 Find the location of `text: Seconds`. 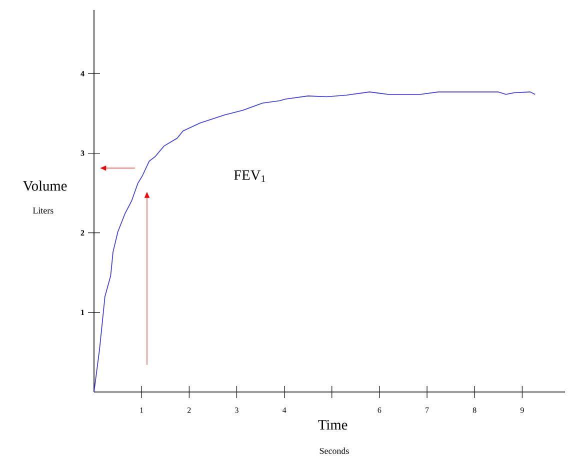

text: Seconds is located at coordinates (334, 451).